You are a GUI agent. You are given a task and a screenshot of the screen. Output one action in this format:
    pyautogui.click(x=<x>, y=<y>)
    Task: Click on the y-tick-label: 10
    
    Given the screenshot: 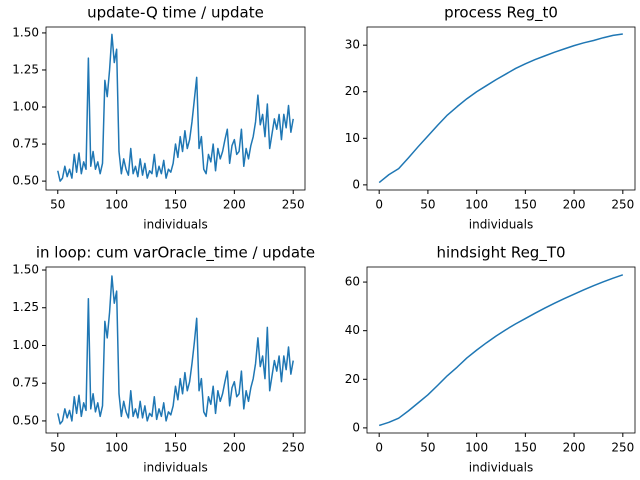 What is the action you would take?
    pyautogui.click(x=352, y=138)
    